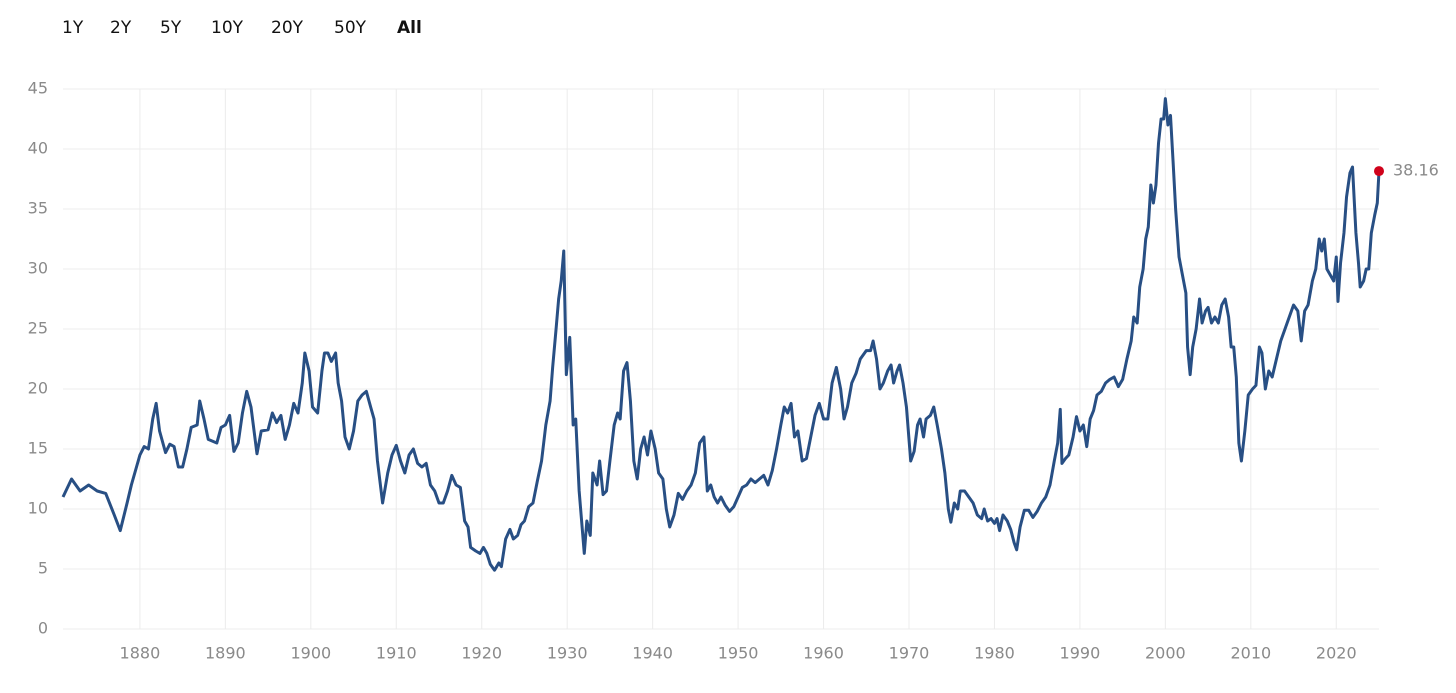  What do you see at coordinates (409, 28) in the screenshot?
I see `range-button: All` at bounding box center [409, 28].